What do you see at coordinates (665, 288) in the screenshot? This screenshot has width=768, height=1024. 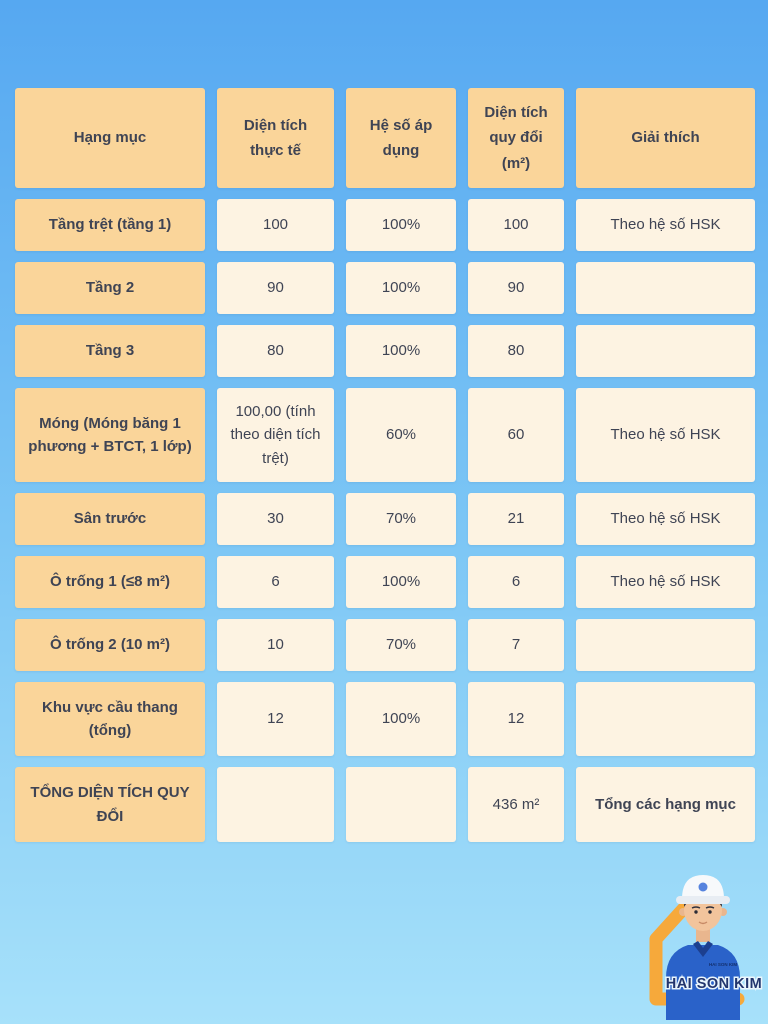 I see `row-1-note` at bounding box center [665, 288].